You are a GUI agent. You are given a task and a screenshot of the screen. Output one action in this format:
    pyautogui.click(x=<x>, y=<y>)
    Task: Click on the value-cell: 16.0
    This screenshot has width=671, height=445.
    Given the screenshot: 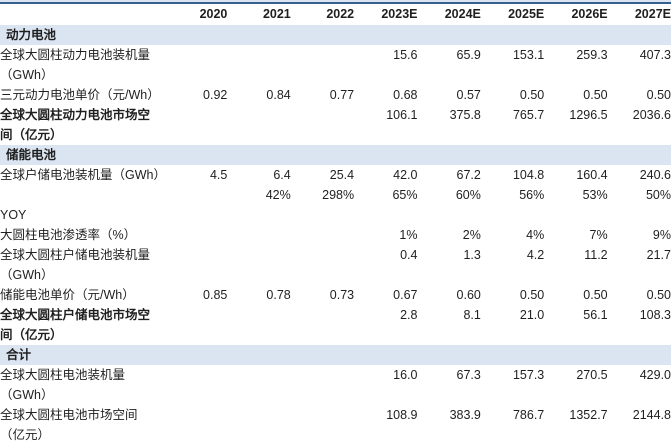 What is the action you would take?
    pyautogui.click(x=405, y=375)
    